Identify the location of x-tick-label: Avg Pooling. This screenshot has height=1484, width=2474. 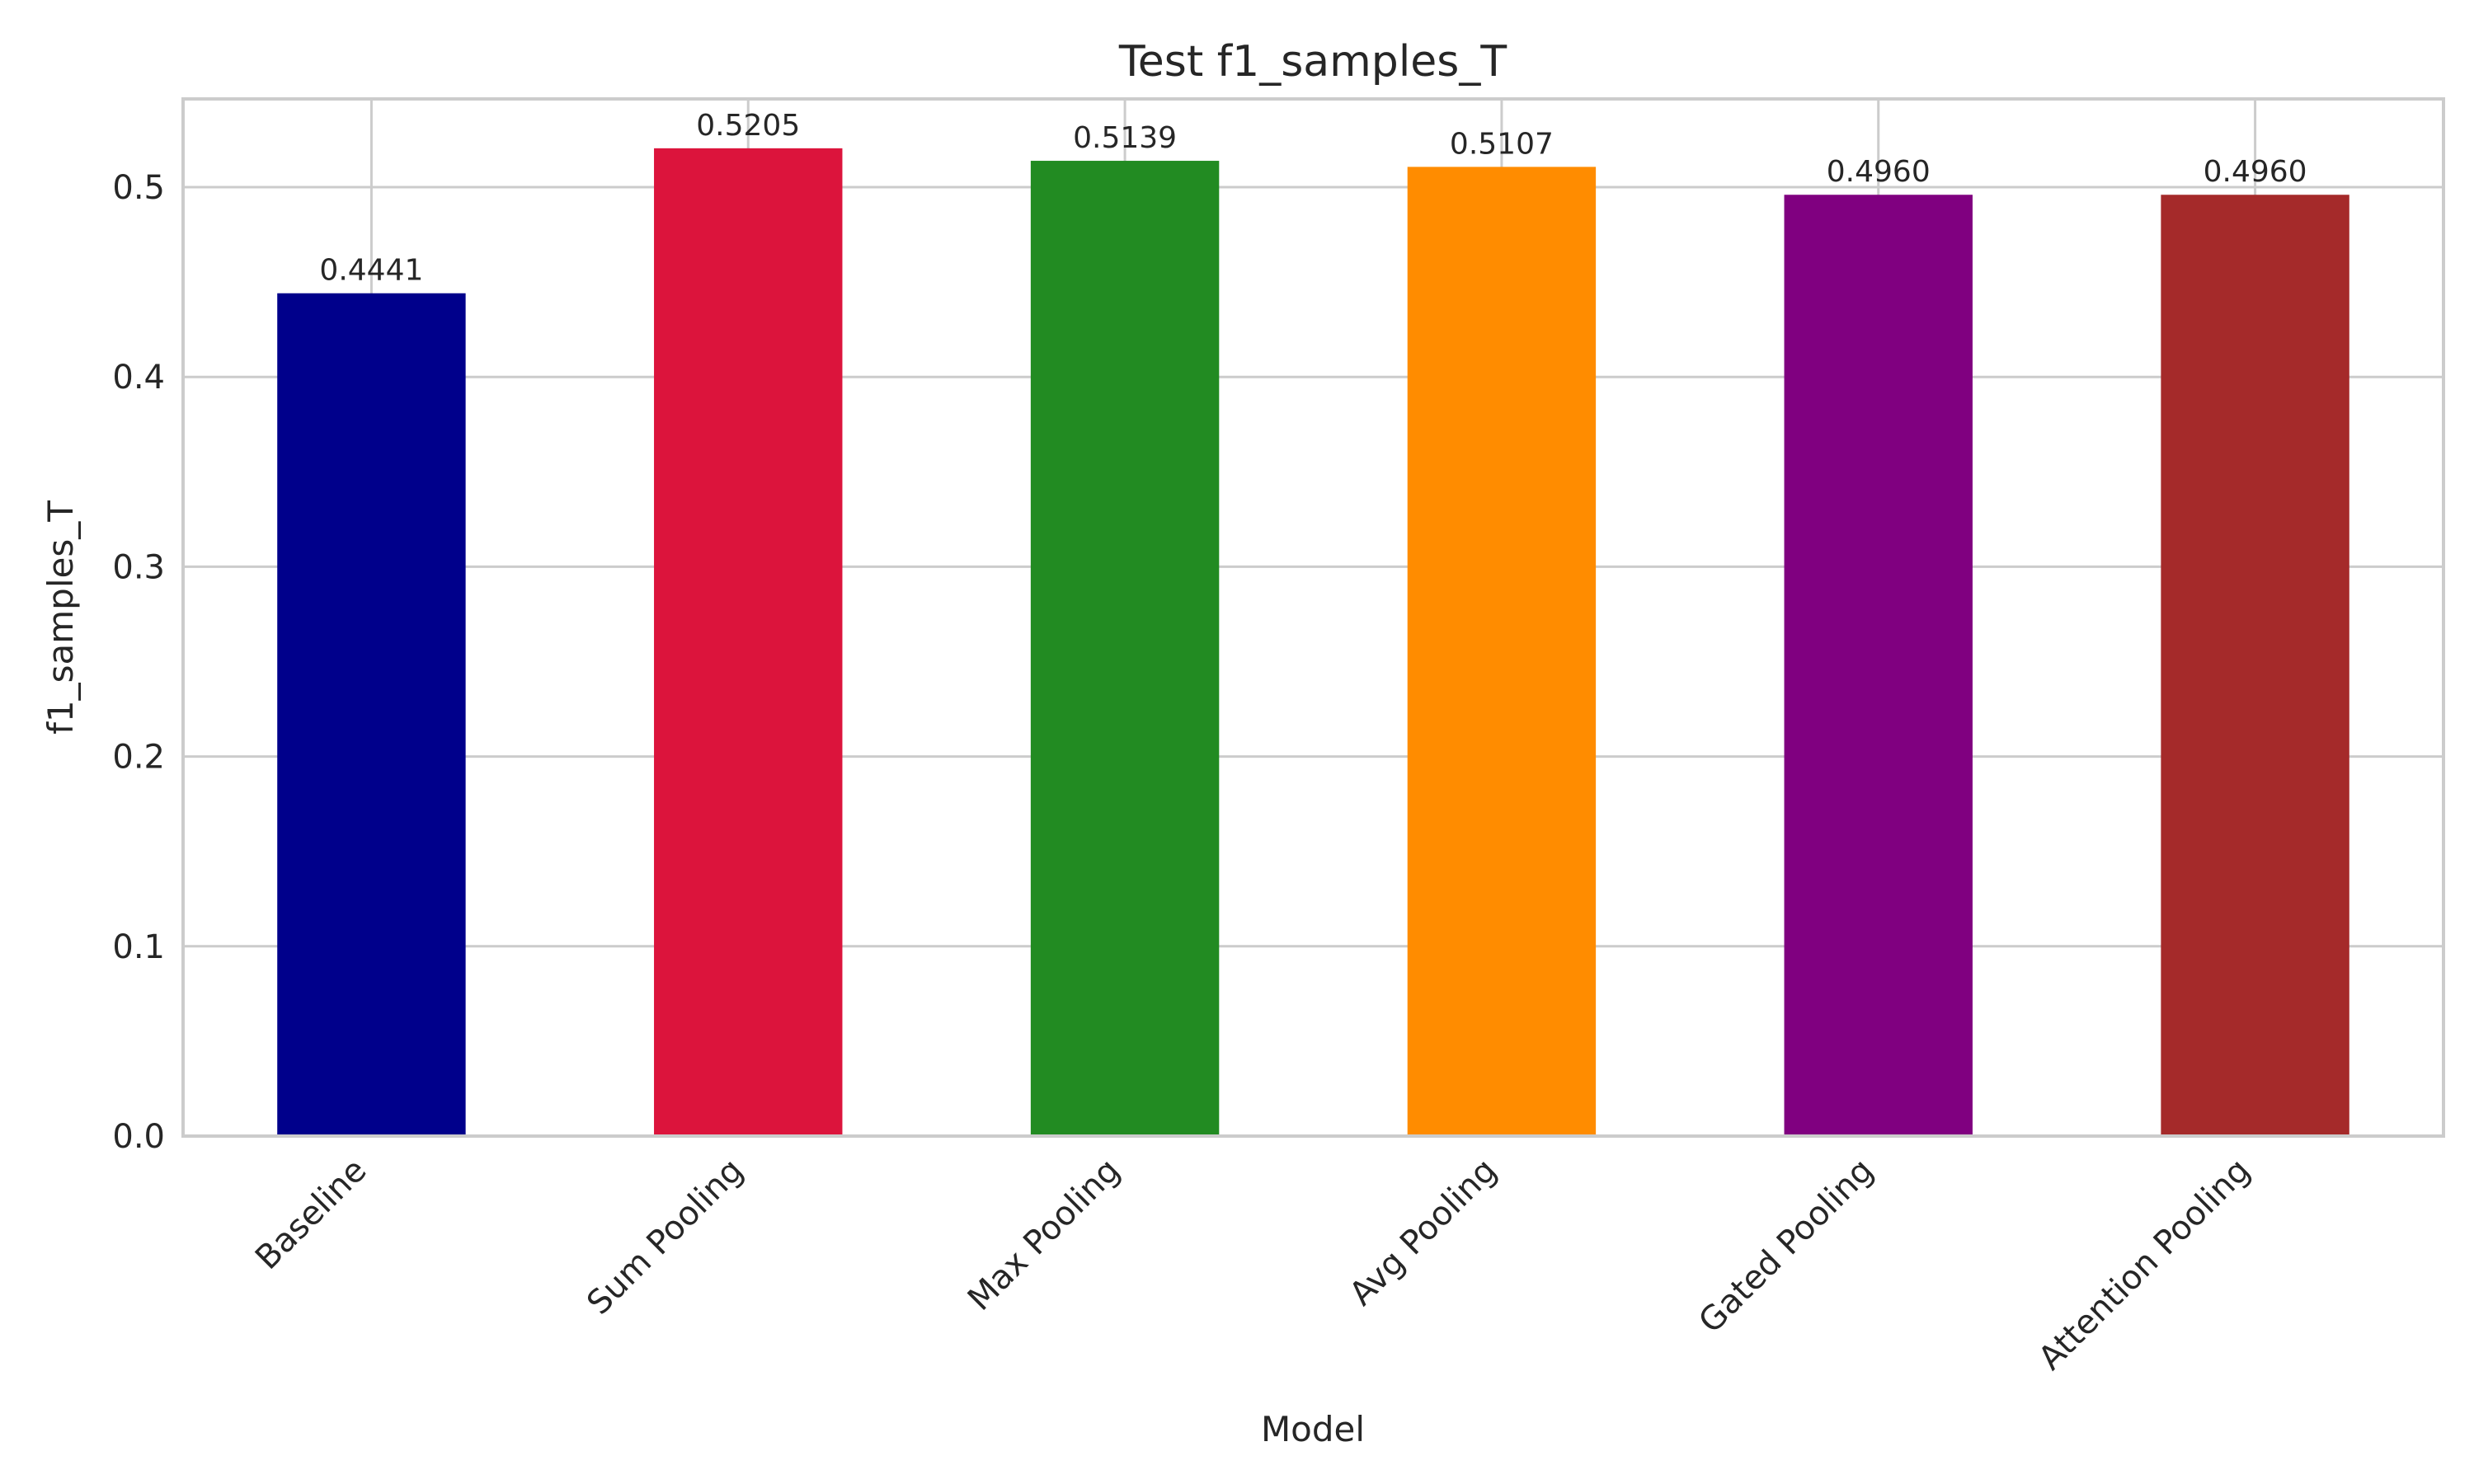
(1423, 1232).